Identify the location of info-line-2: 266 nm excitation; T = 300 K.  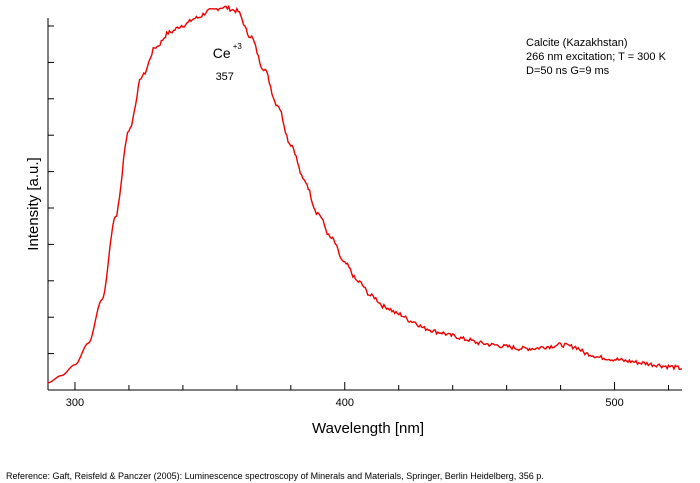
(596, 57).